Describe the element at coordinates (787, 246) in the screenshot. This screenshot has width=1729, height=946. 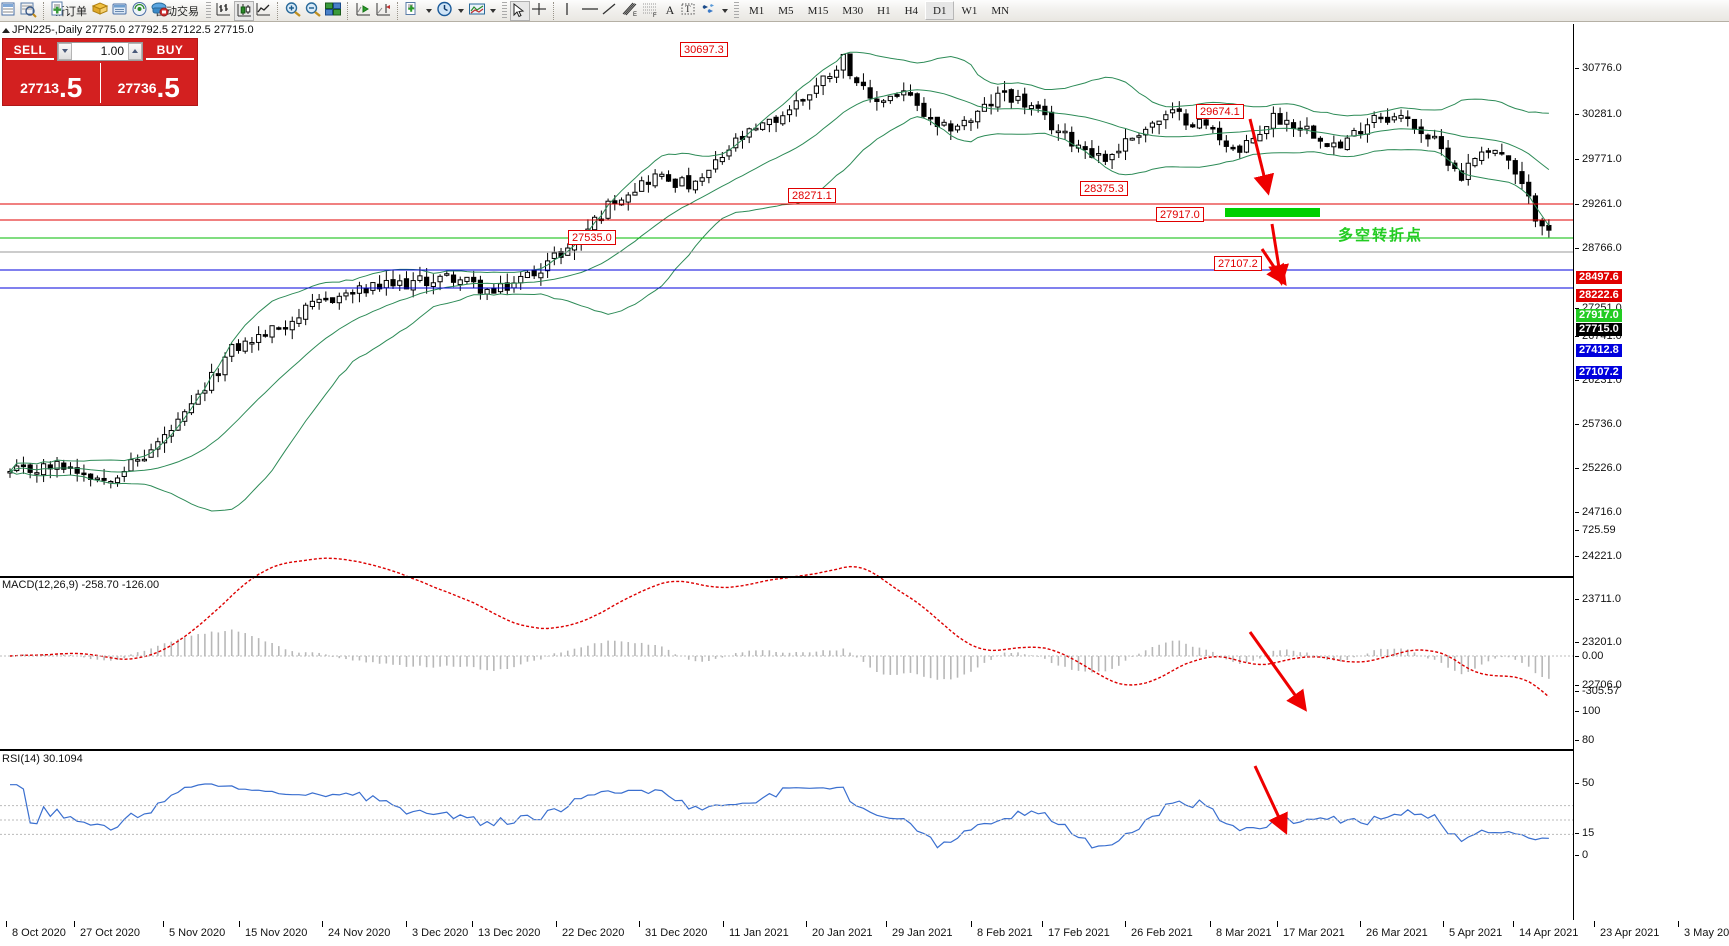
I see `horizontal-level-lines` at that location.